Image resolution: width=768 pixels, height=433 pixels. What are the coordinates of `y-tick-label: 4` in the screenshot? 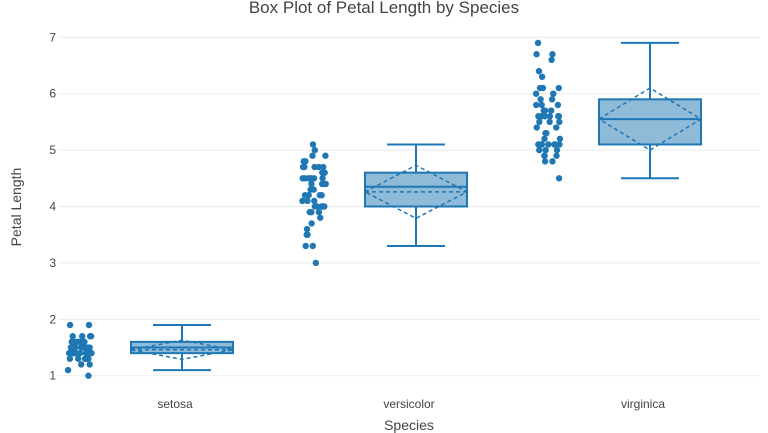 It's located at (52, 207).